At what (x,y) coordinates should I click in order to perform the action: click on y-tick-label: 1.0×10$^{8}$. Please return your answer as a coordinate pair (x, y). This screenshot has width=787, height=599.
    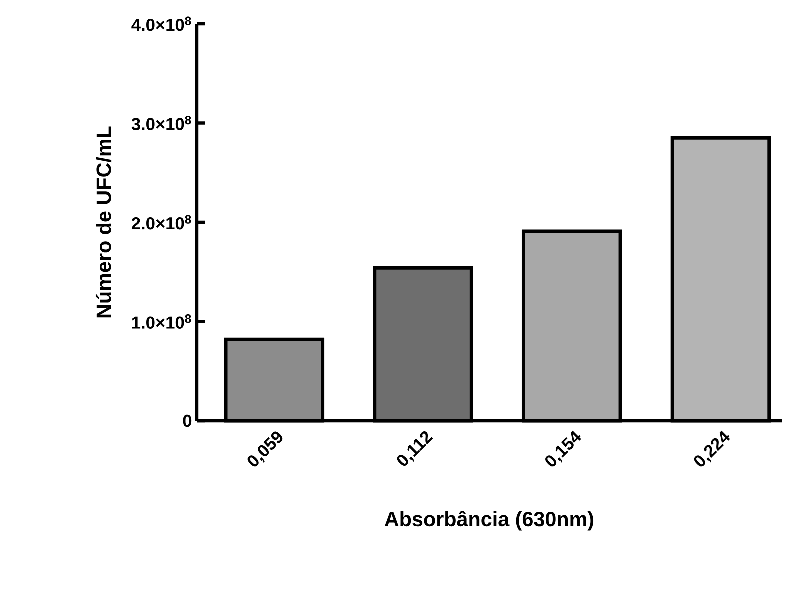
    Looking at the image, I should click on (162, 321).